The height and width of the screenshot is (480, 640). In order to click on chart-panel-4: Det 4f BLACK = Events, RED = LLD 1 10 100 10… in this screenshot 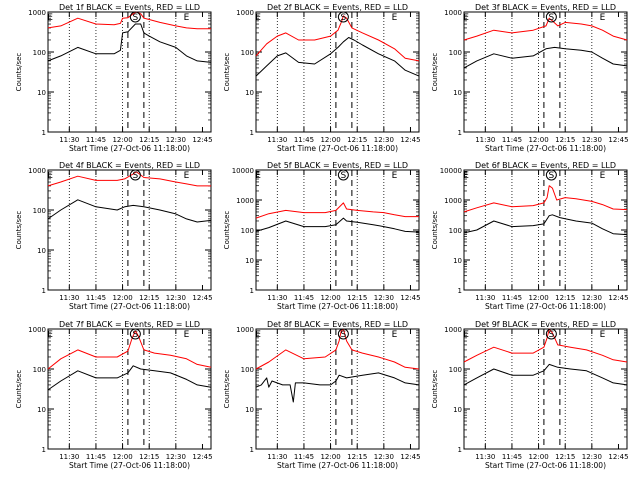, I will do `click(114, 236)`.